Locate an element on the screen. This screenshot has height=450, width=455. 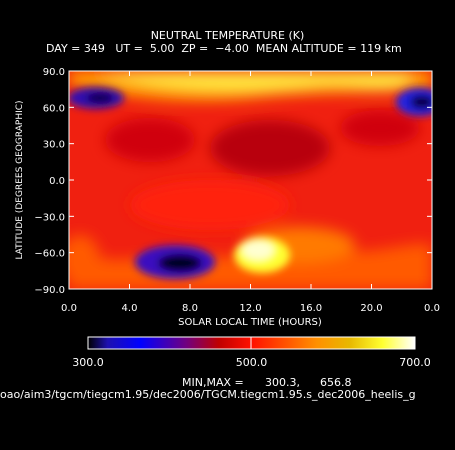
y-tick-label: 30.0 is located at coordinates (54, 145).